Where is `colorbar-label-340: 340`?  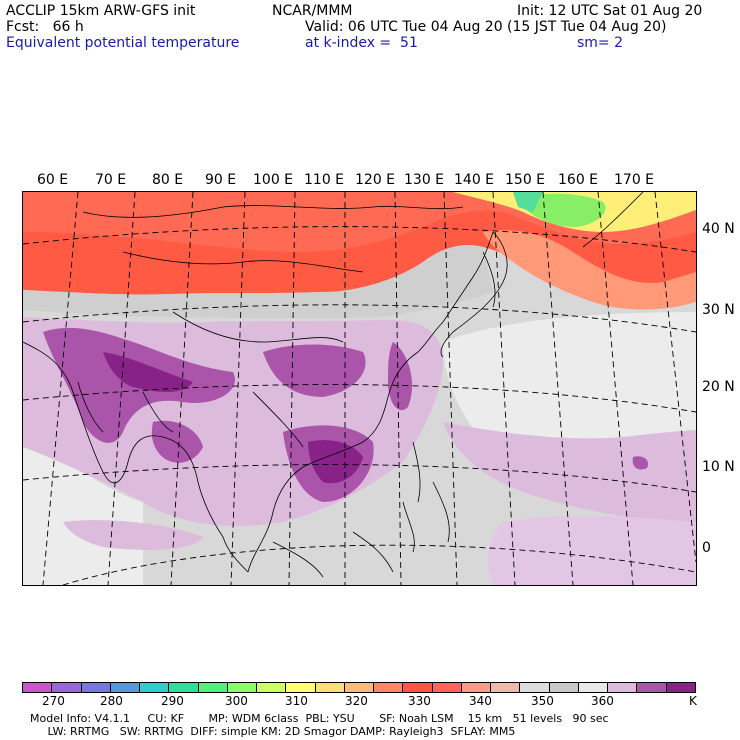 colorbar-label-340: 340 is located at coordinates (480, 701).